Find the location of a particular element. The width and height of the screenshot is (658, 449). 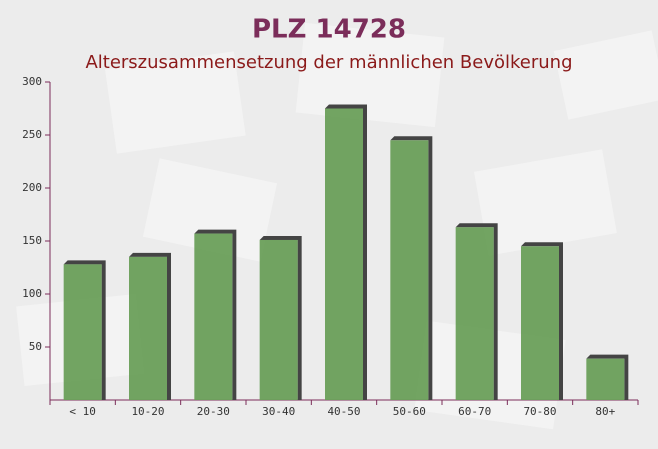

x-tick-label: 10-20 is located at coordinates (147, 411).